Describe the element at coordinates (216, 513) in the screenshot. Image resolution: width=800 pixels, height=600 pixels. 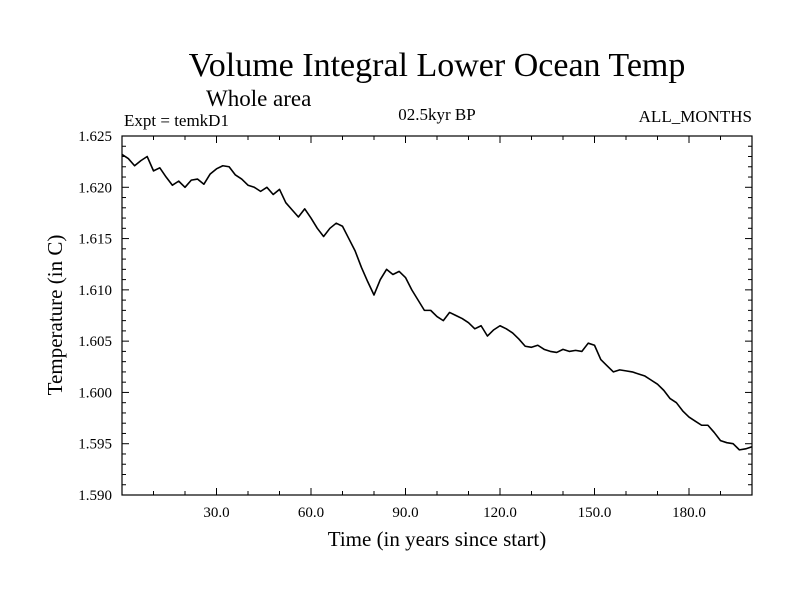
I see `x-tick-label: 30.0` at that location.